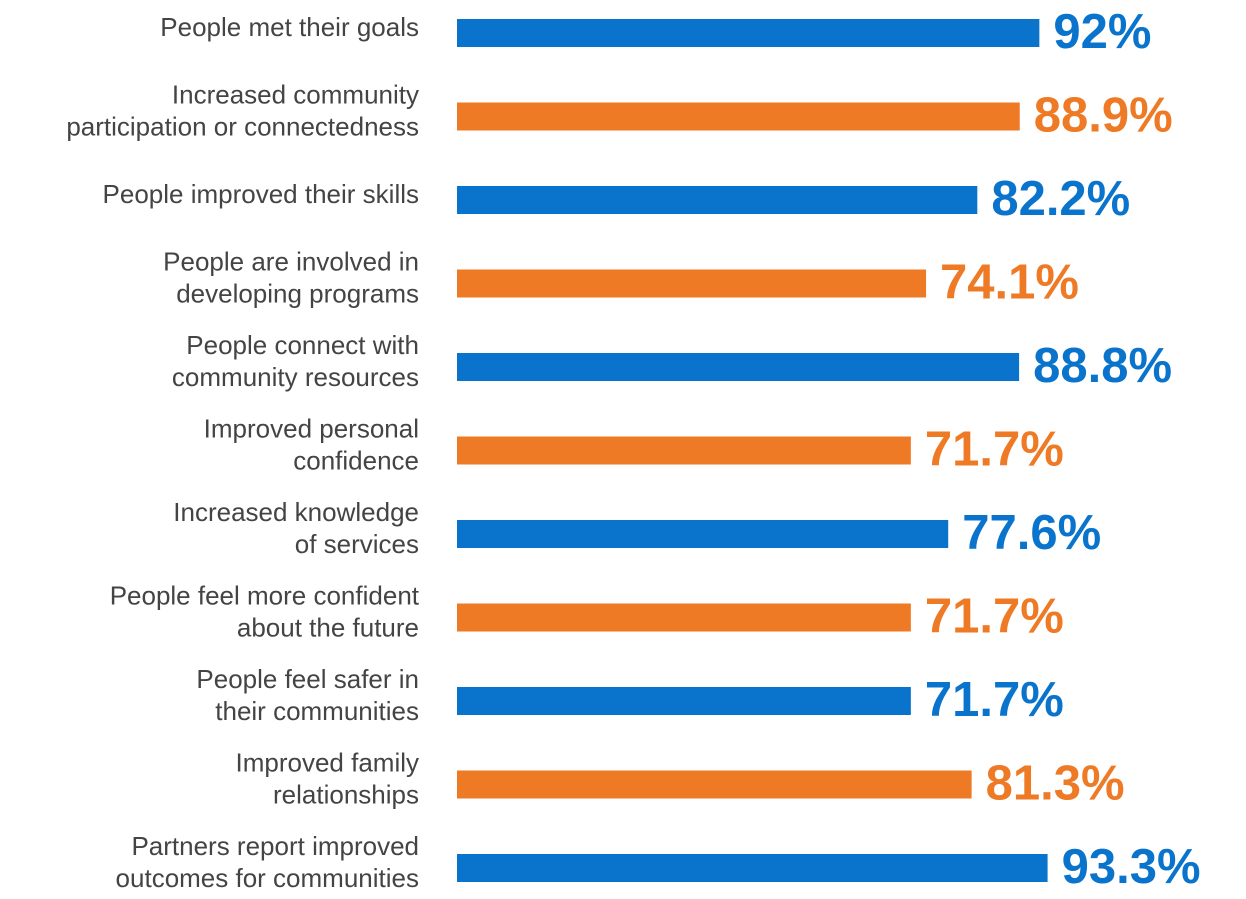 This screenshot has width=1246, height=899. I want to click on value-label: 77.6%, so click(1031, 533).